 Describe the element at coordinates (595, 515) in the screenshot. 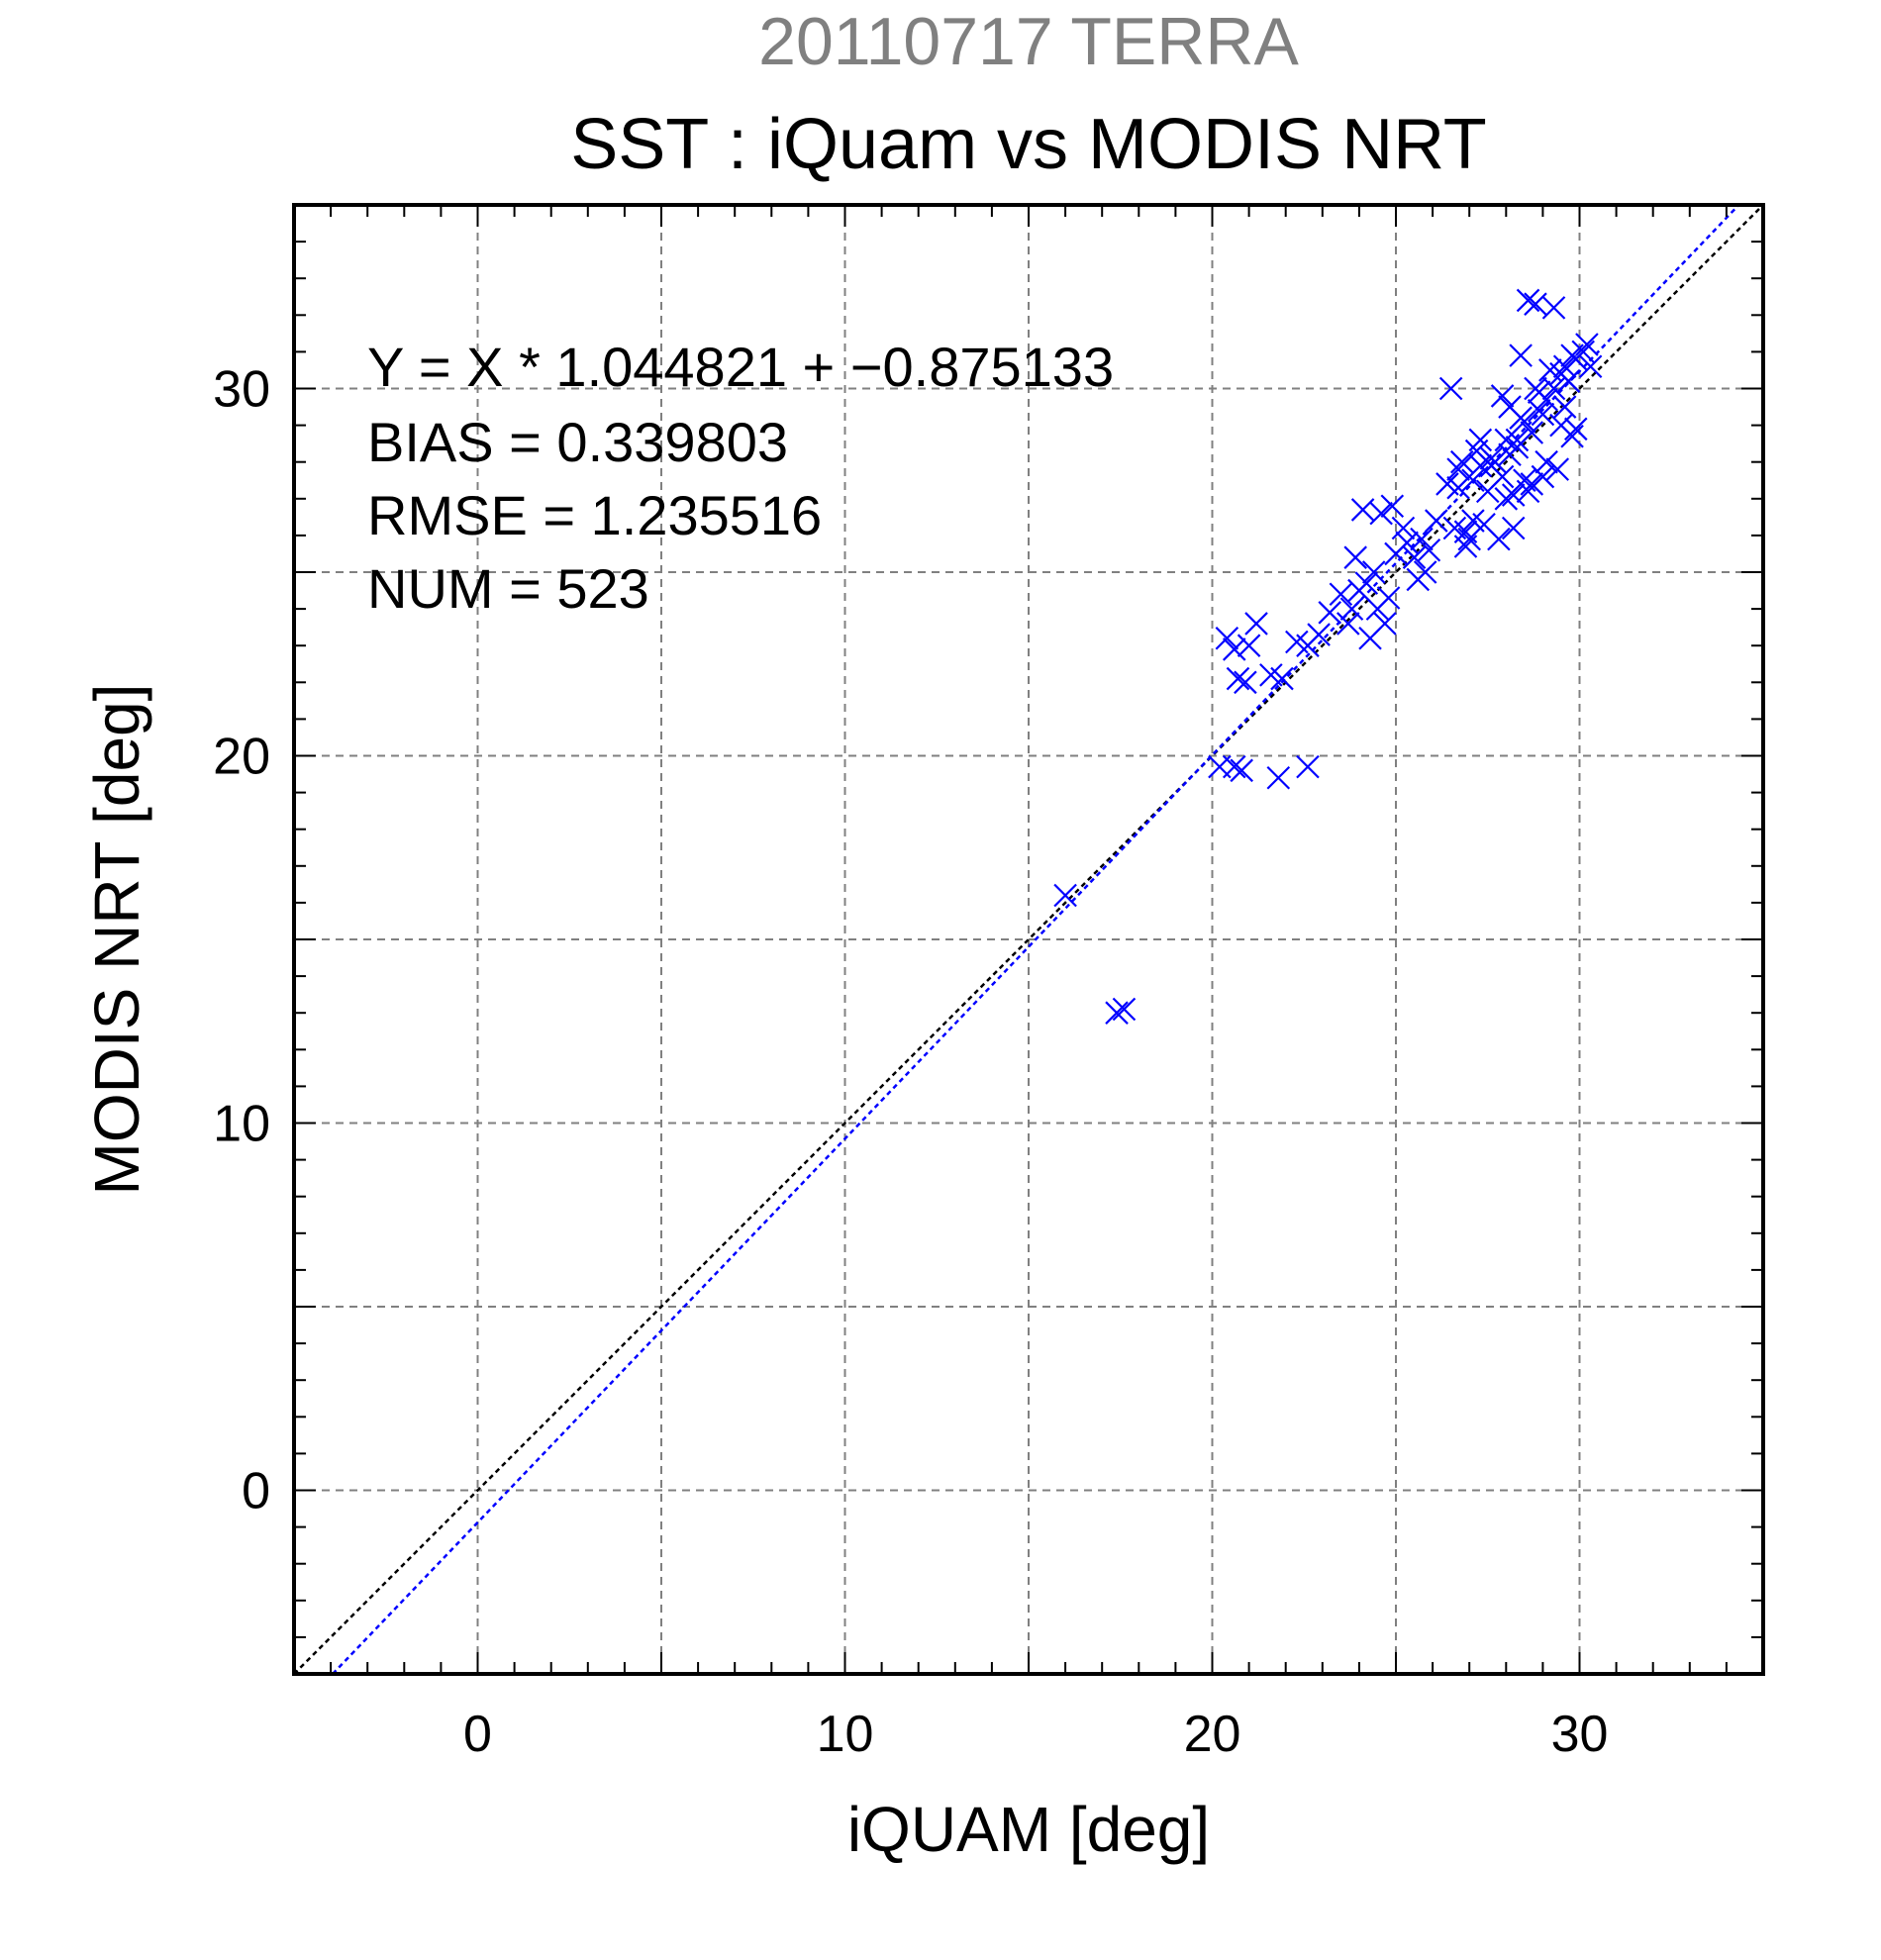

I see `rmse-value: RMSE = 1.235516` at that location.